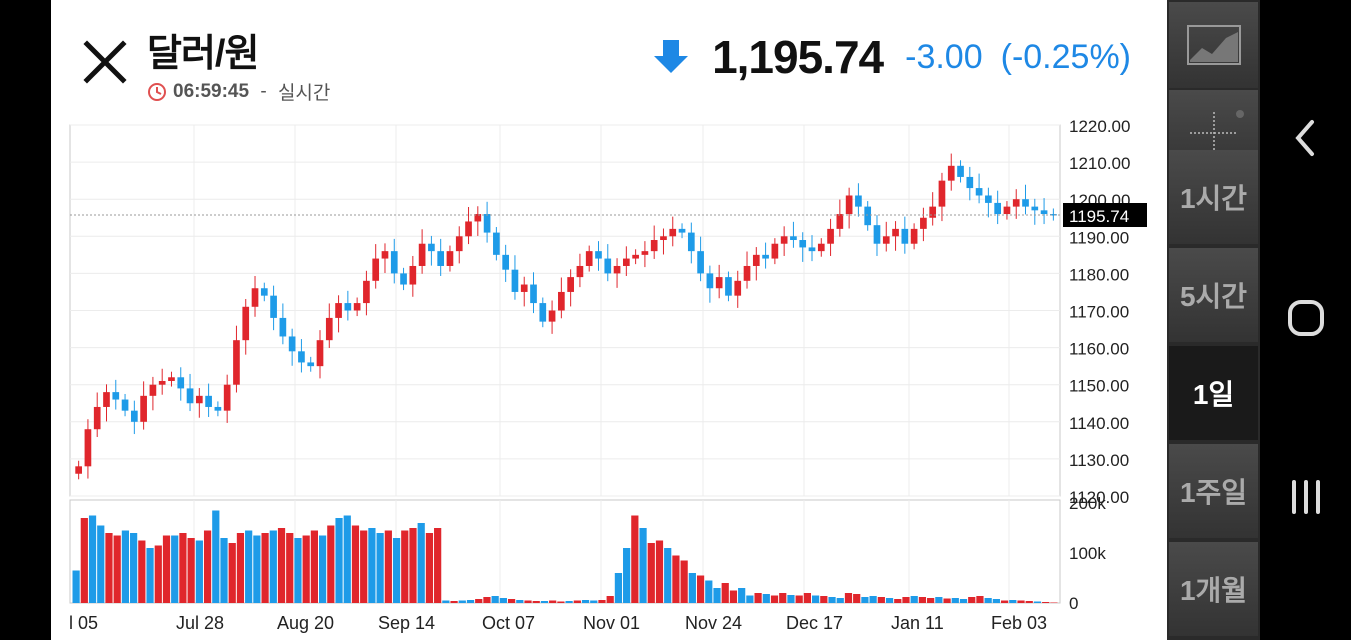  What do you see at coordinates (891, 57) in the screenshot?
I see `price-summary: 1,195.74 -3.00 (-0.25%)` at bounding box center [891, 57].